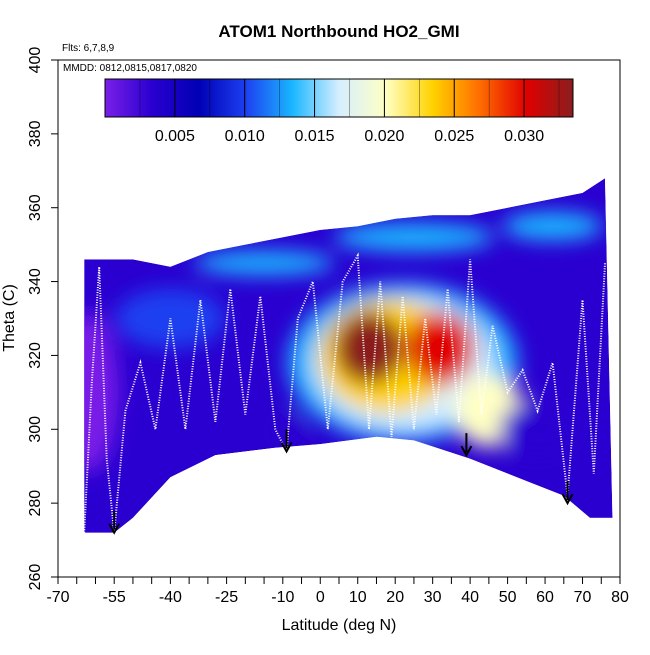 The height and width of the screenshot is (655, 650). What do you see at coordinates (395, 597) in the screenshot?
I see `x-tick-label: 20` at bounding box center [395, 597].